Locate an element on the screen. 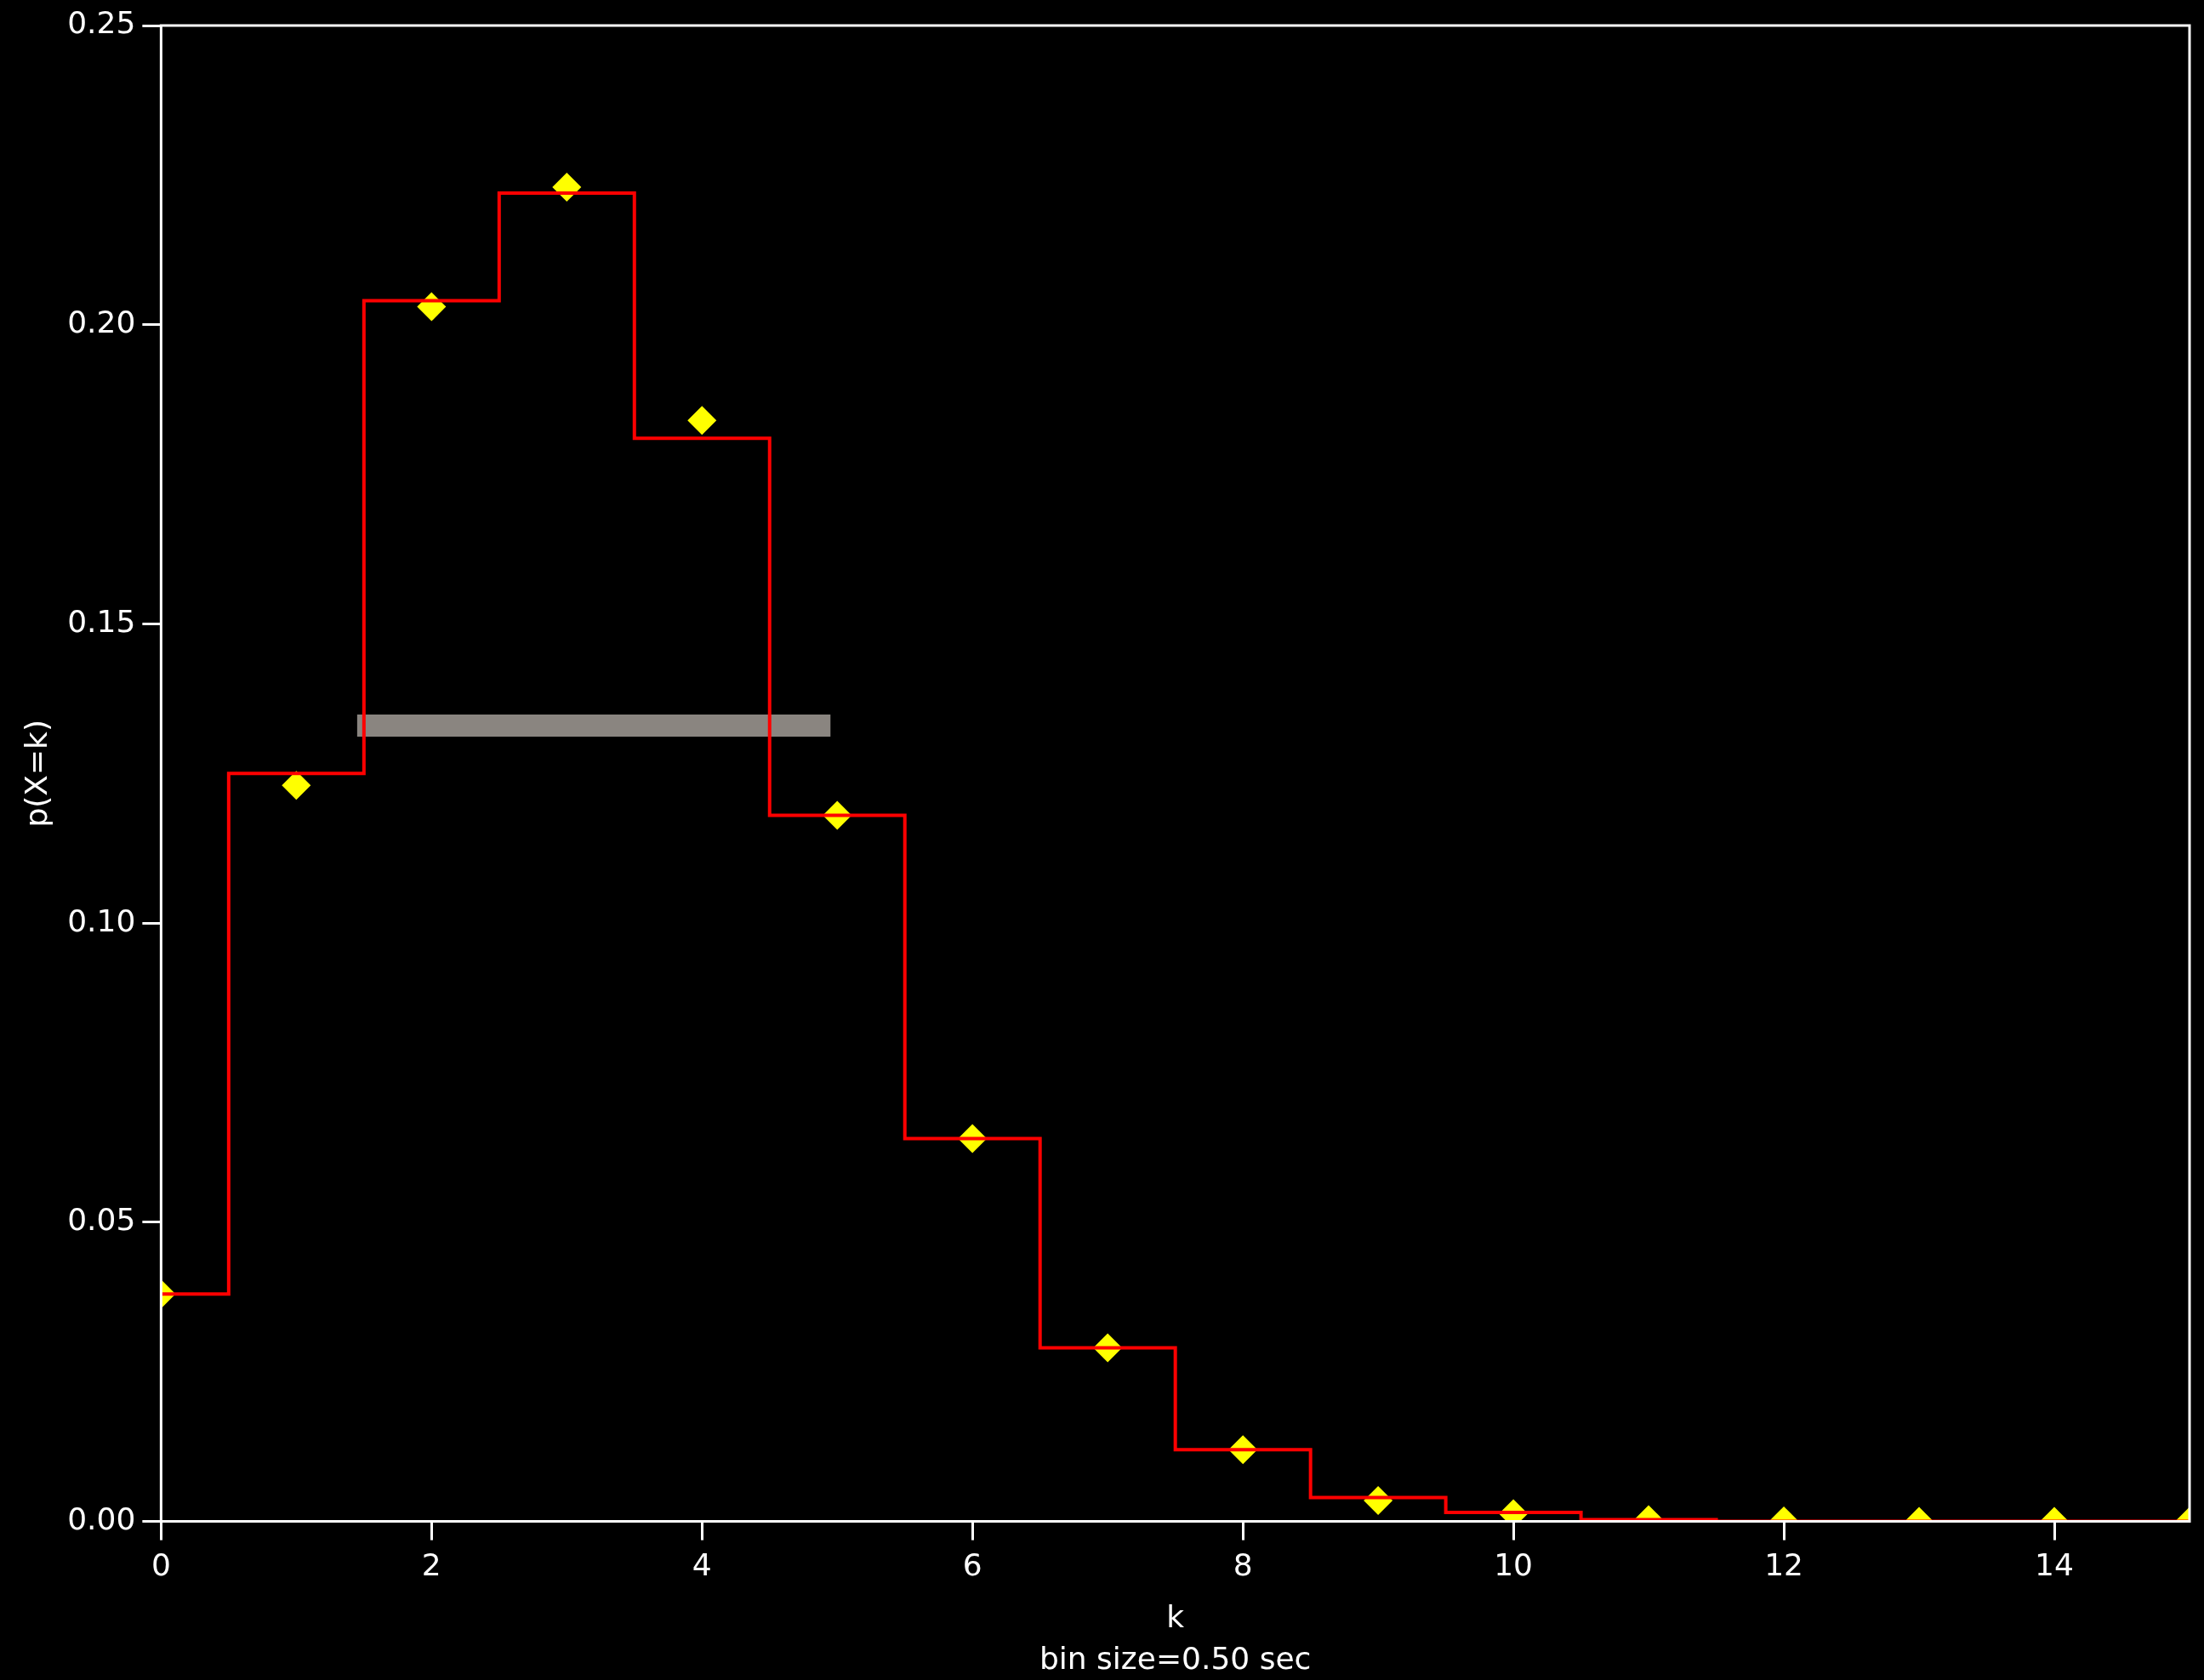 Image resolution: width=2204 pixels, height=1680 pixels. y-tick-label: 0.00 is located at coordinates (101, 1518).